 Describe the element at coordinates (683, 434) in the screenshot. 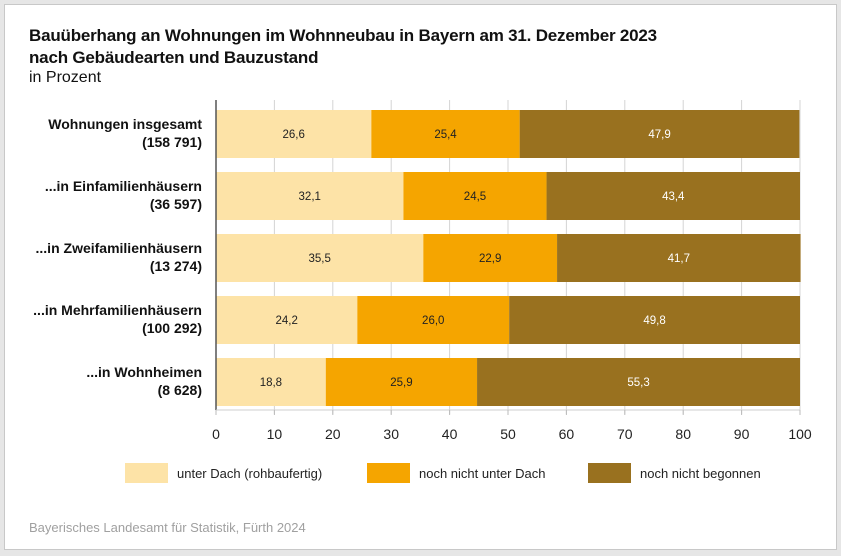

I see `x-tick-label: 80` at that location.